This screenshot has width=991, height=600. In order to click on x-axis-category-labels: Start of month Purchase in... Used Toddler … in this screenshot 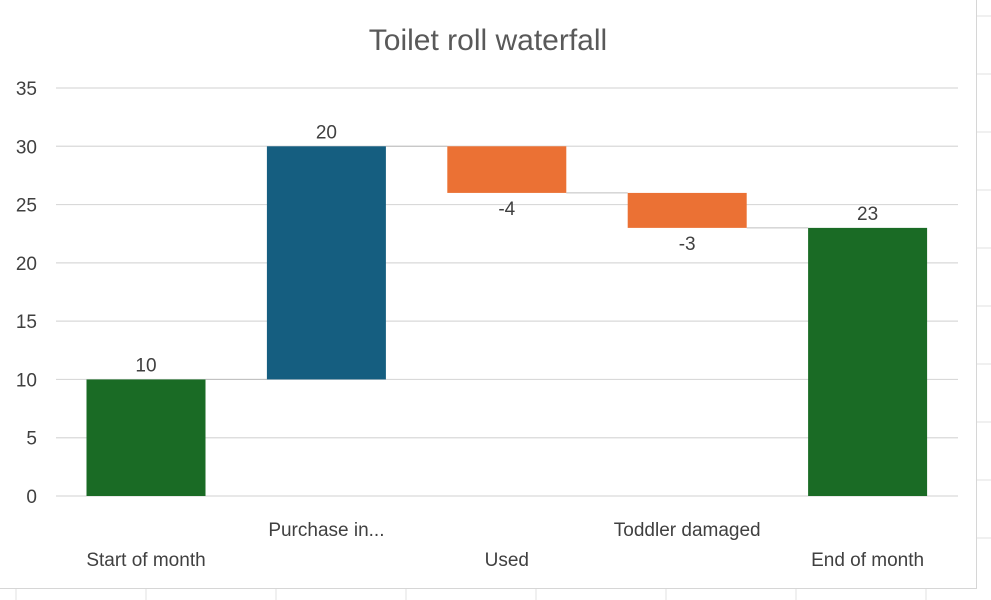, I will do `click(505, 545)`.